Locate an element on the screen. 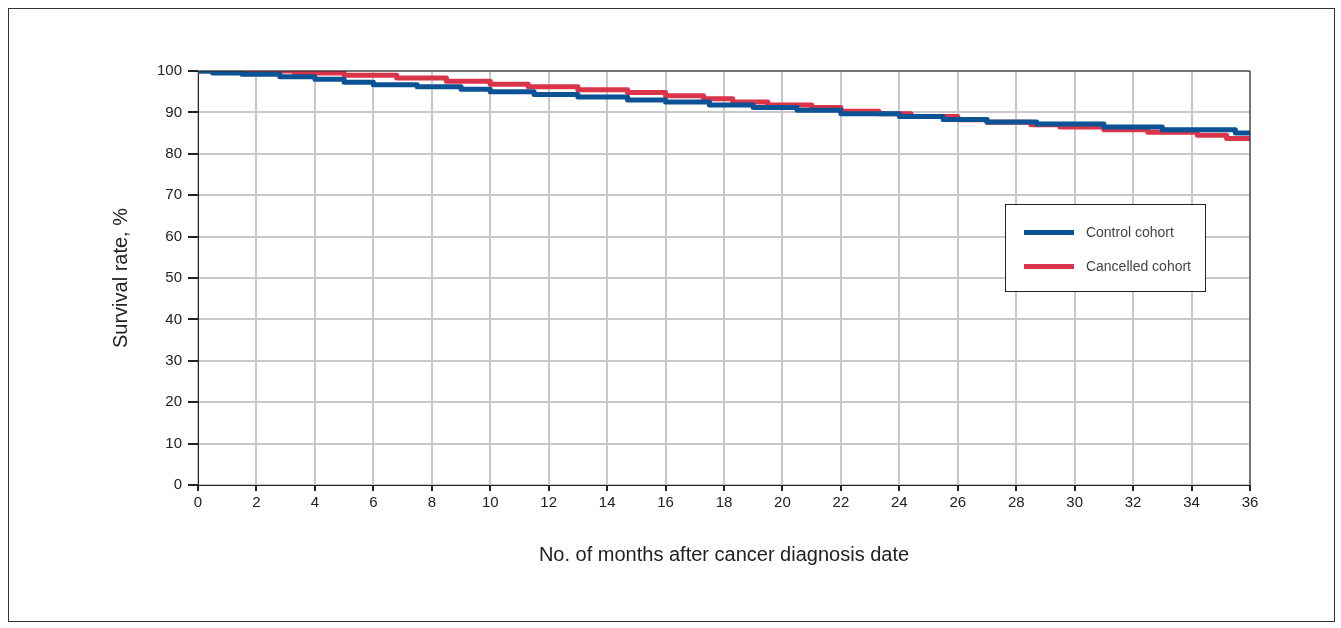 This screenshot has height=628, width=1341. x-tick-label: 36 is located at coordinates (1250, 502).